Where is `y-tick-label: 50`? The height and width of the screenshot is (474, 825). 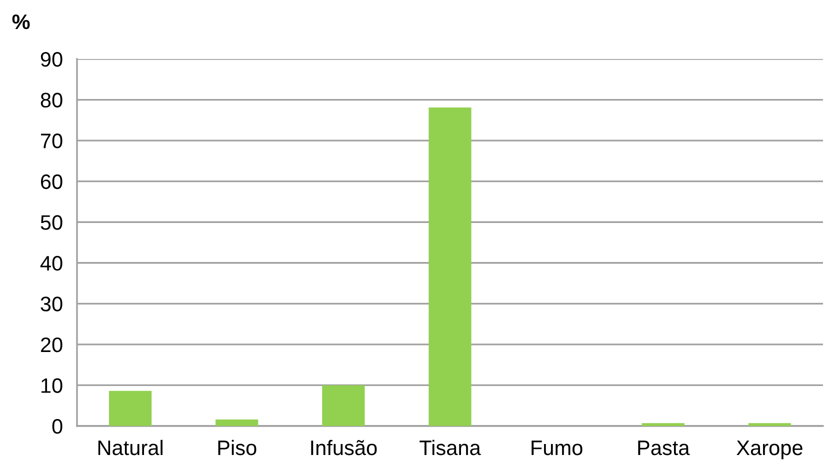
y-tick-label: 50 is located at coordinates (51, 222).